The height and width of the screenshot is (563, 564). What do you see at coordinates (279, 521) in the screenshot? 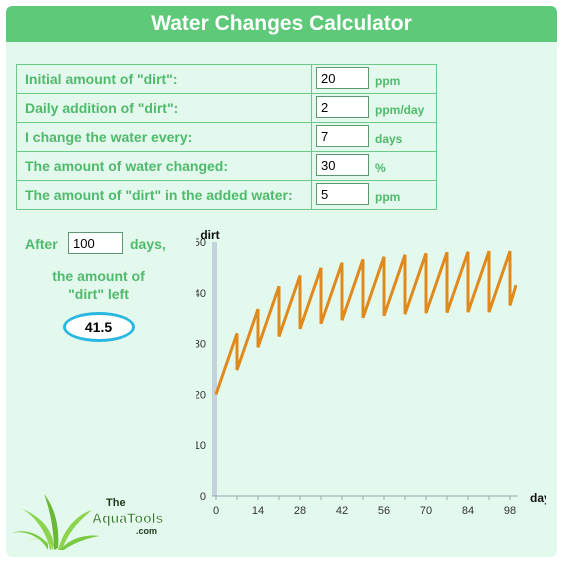
I see `x-tick-label: 21` at bounding box center [279, 521].